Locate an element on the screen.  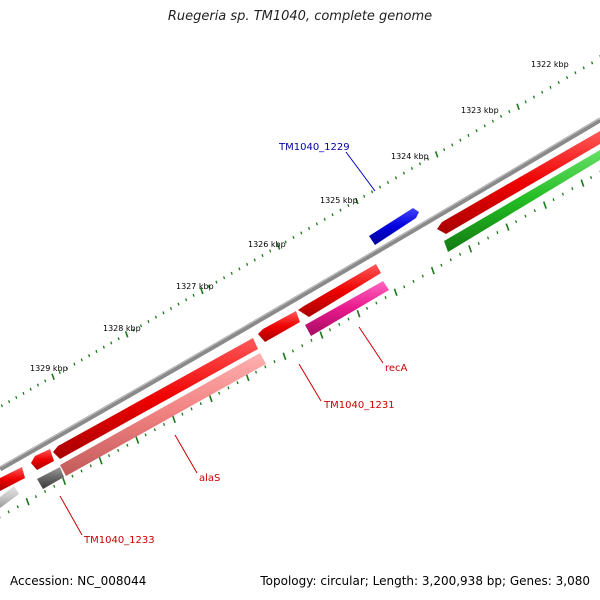
kbp-label-1324: 1324 kbp is located at coordinates (410, 156).